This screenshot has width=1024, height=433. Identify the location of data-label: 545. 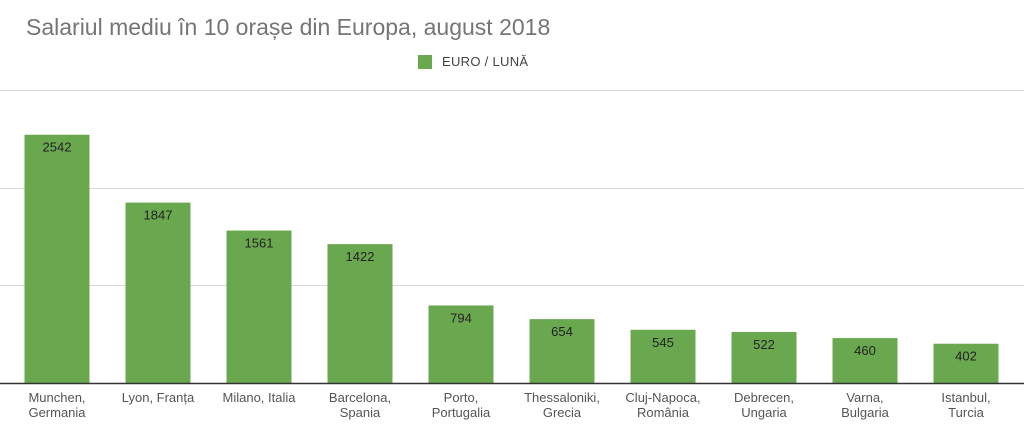
(663, 342).